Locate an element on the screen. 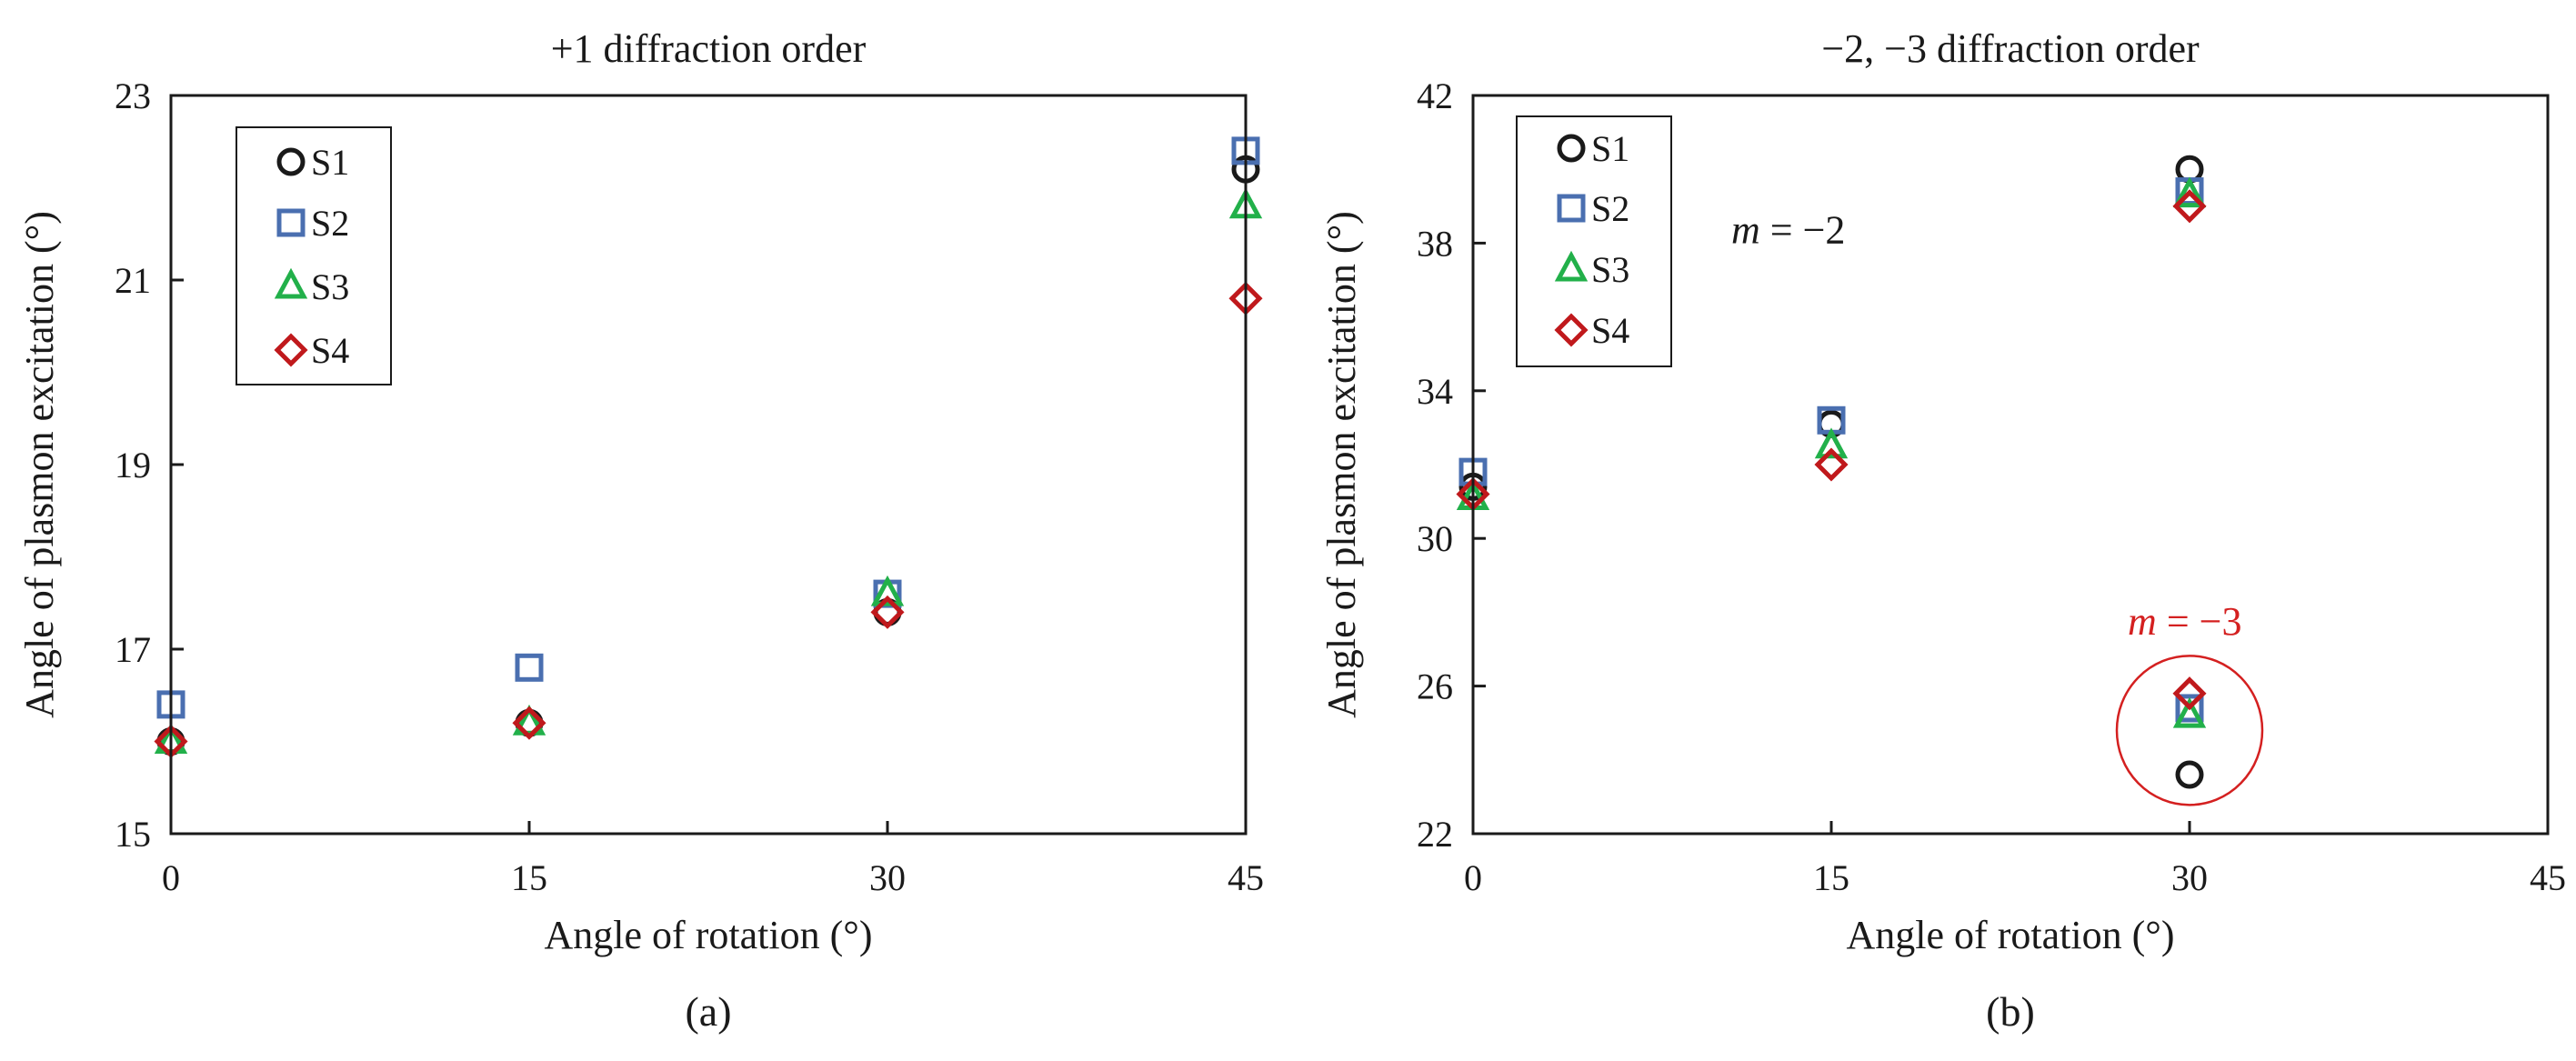 Image resolution: width=2576 pixels, height=1061 pixels. panel-b-legend: S1 S2 S3 S4 is located at coordinates (1594, 241).